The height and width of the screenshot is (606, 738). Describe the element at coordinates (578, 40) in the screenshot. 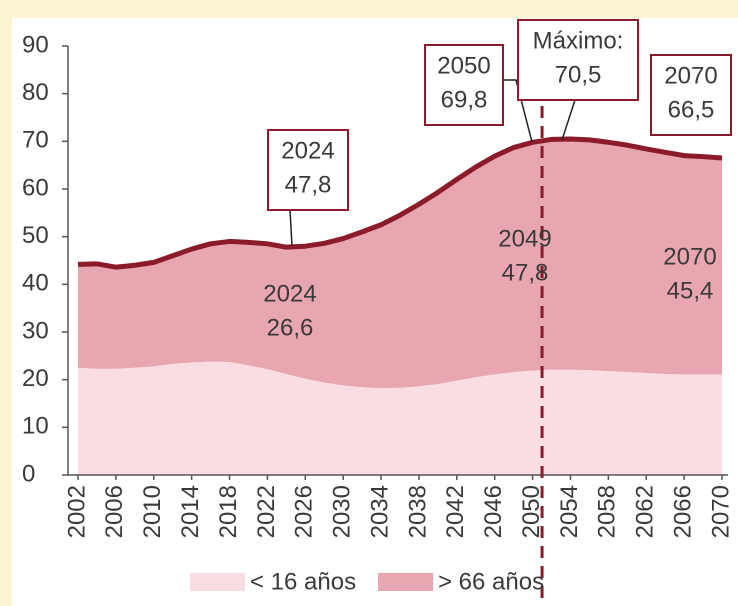

I see `annotation-text: Máximo:` at that location.